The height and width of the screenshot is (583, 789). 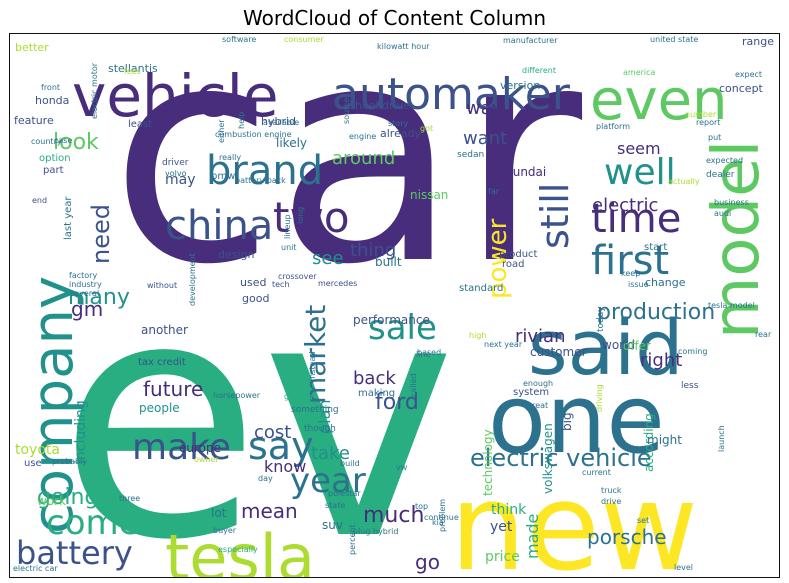 What do you see at coordinates (661, 360) in the screenshot?
I see `cloud-word-right: right` at bounding box center [661, 360].